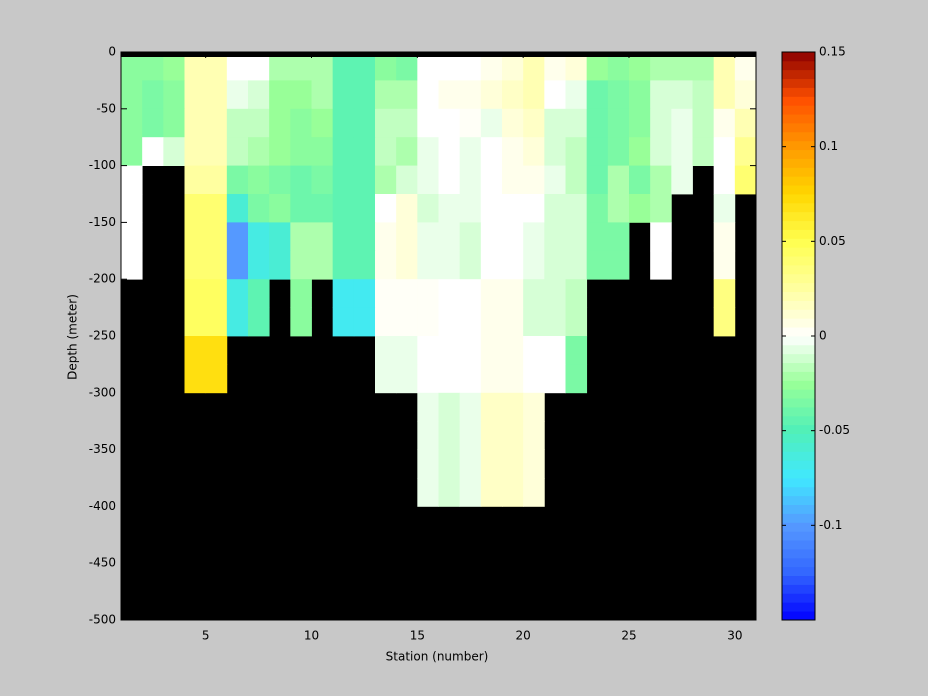 This screenshot has height=696, width=928. What do you see at coordinates (102, 336) in the screenshot?
I see `y-tick-label: -250` at bounding box center [102, 336].